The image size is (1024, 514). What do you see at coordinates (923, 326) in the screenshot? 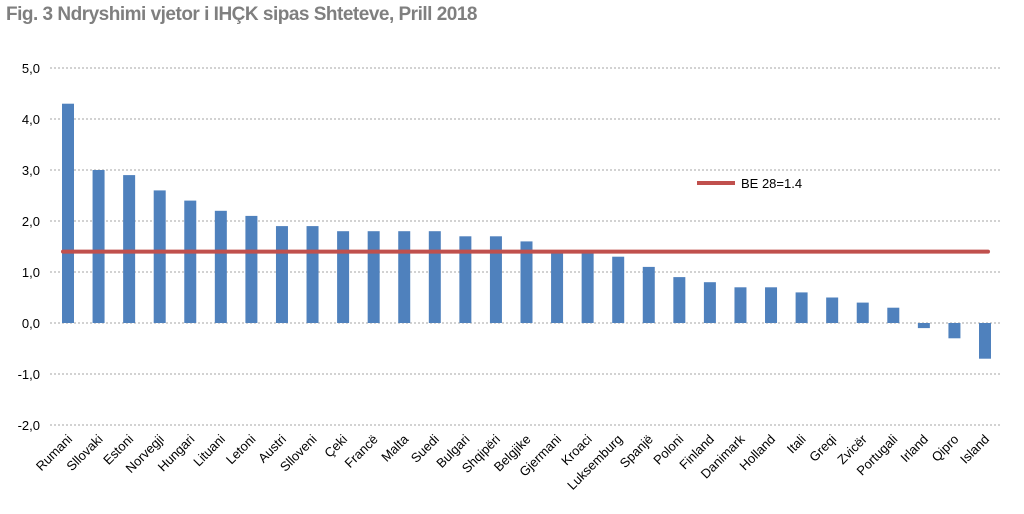
I see `bar-Irland` at bounding box center [923, 326].